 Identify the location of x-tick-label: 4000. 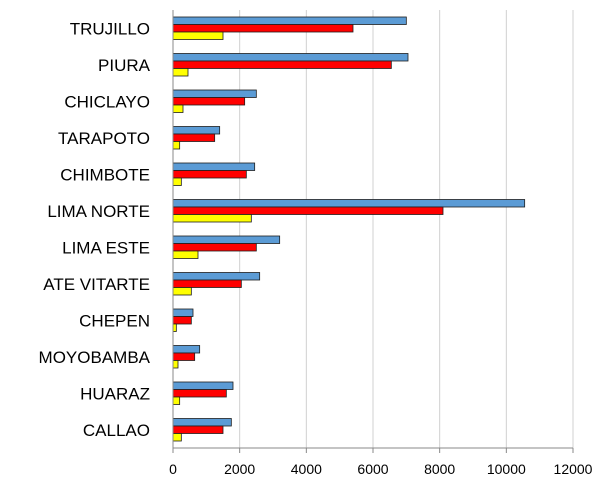
(306, 469).